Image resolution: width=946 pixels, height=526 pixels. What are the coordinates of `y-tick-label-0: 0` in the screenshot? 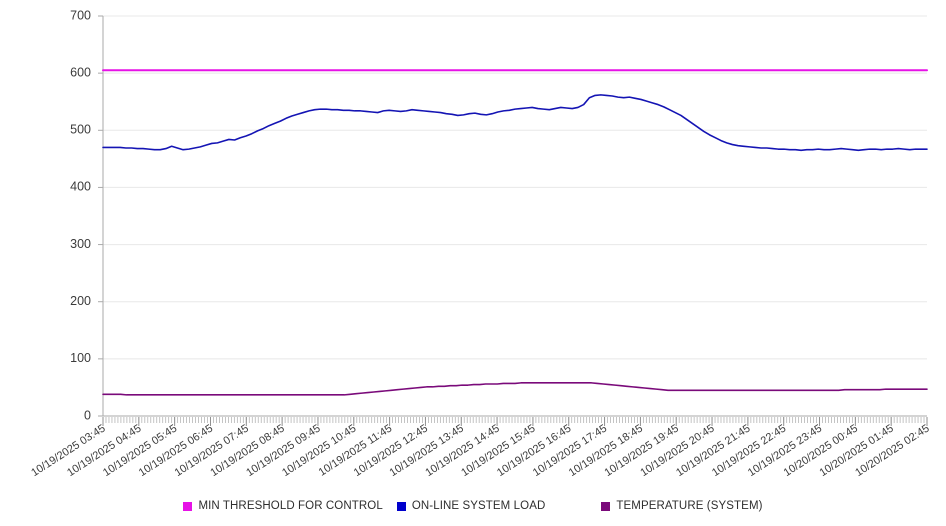 It's located at (87, 415).